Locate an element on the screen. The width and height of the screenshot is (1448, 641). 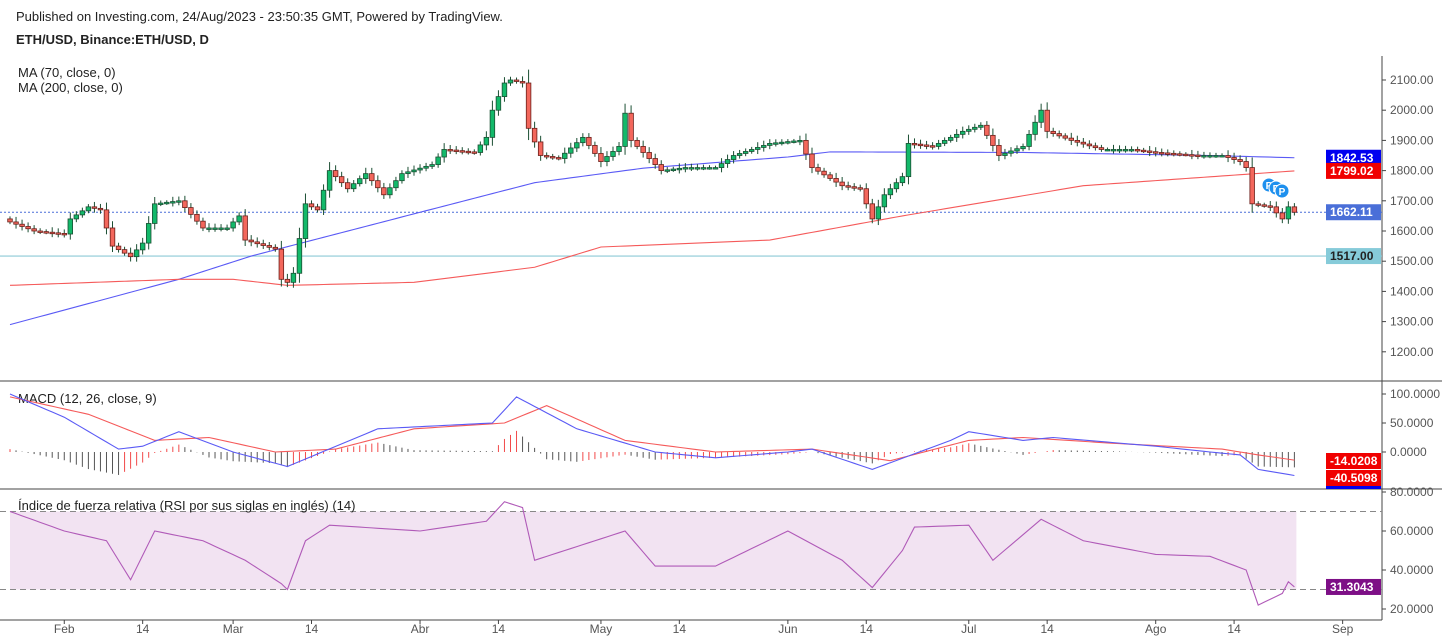
rsi-value-tag: 31.3043 is located at coordinates (1352, 587).